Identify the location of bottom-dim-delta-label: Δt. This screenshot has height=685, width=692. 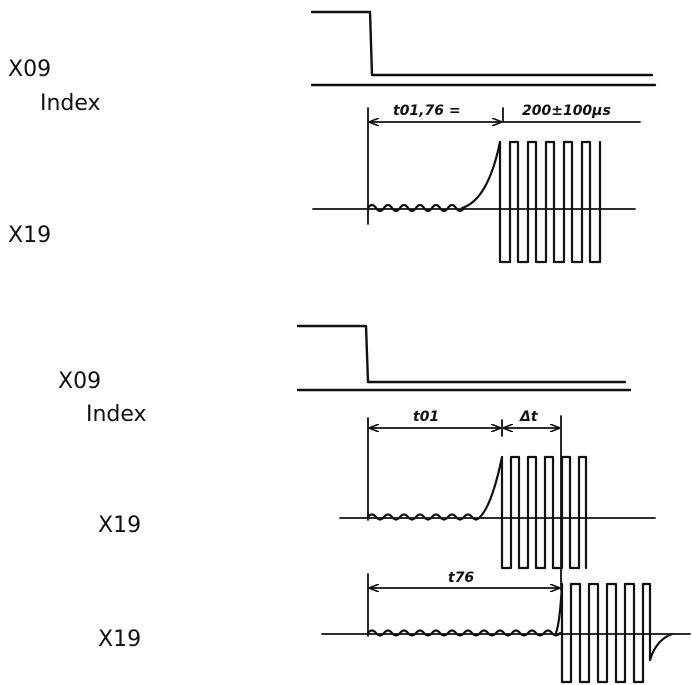
(529, 417).